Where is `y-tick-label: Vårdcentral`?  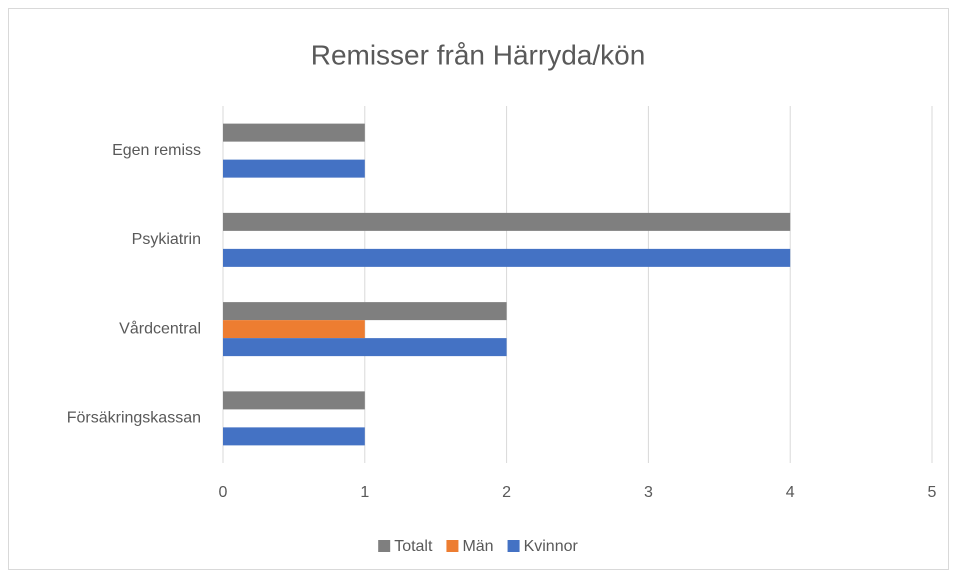 y-tick-label: Vårdcentral is located at coordinates (160, 328).